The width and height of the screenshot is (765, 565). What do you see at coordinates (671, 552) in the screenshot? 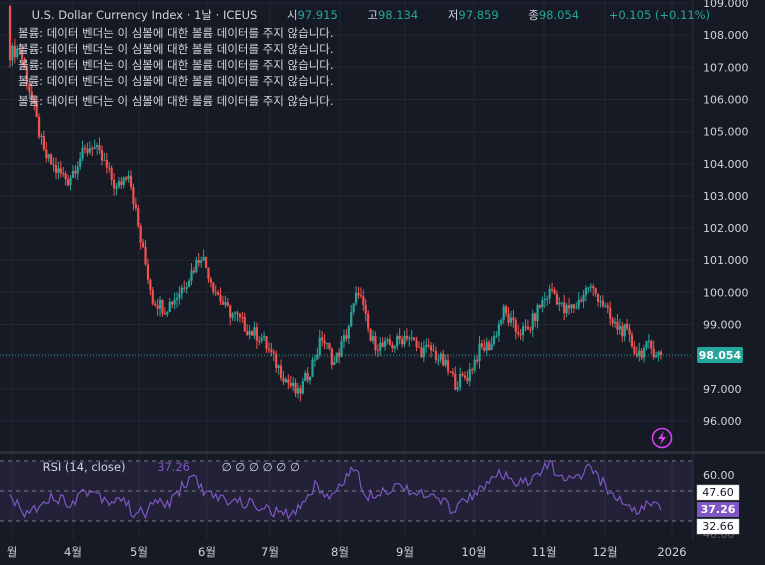
I see `time-tick-label: 2026` at bounding box center [671, 552].